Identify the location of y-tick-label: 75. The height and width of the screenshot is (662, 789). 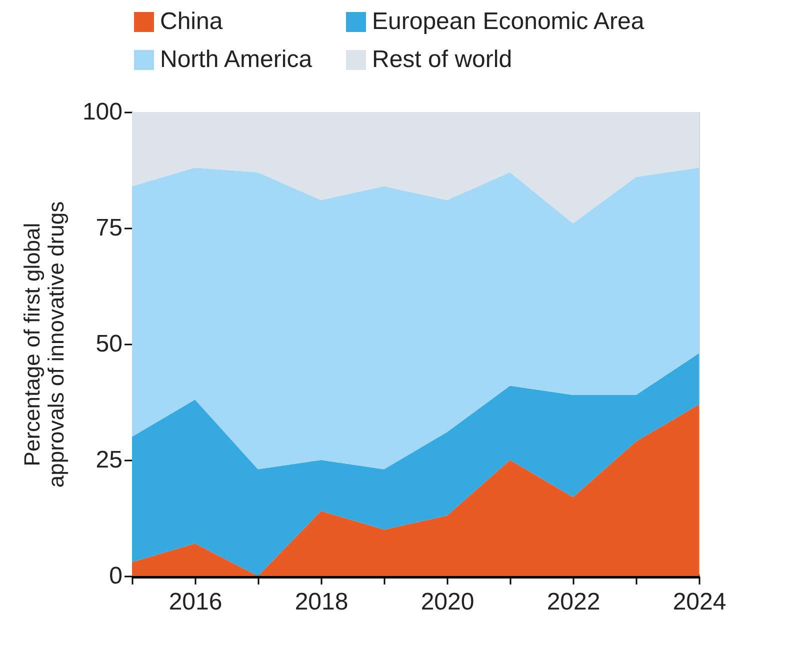
(109, 228).